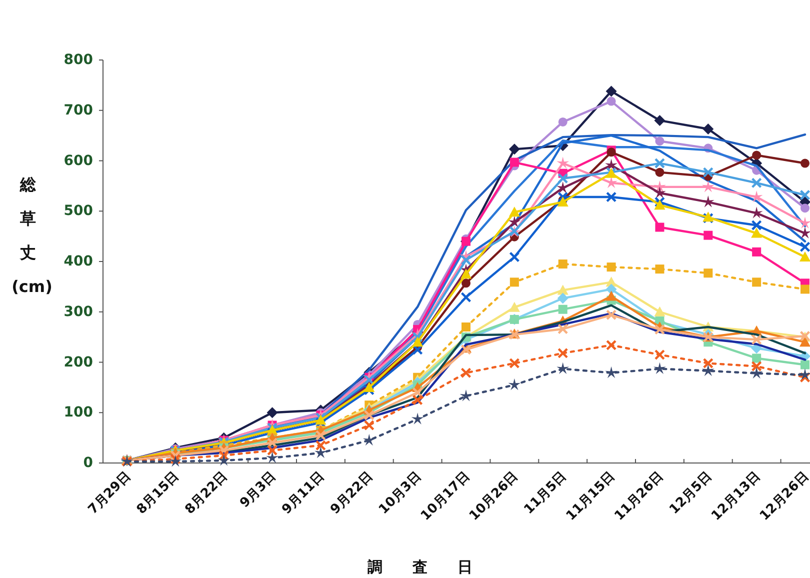 The width and height of the screenshot is (810, 578). Describe the element at coordinates (79, 110) in the screenshot. I see `y-tick-label: 700` at that location.